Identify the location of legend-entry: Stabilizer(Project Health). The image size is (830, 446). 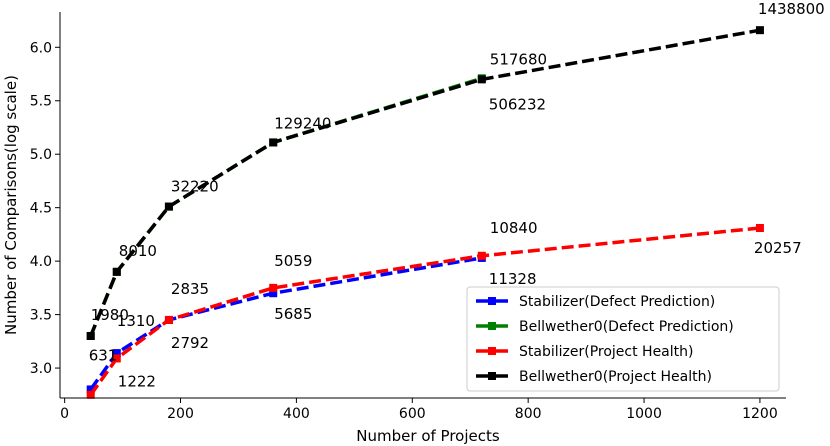
(606, 352).